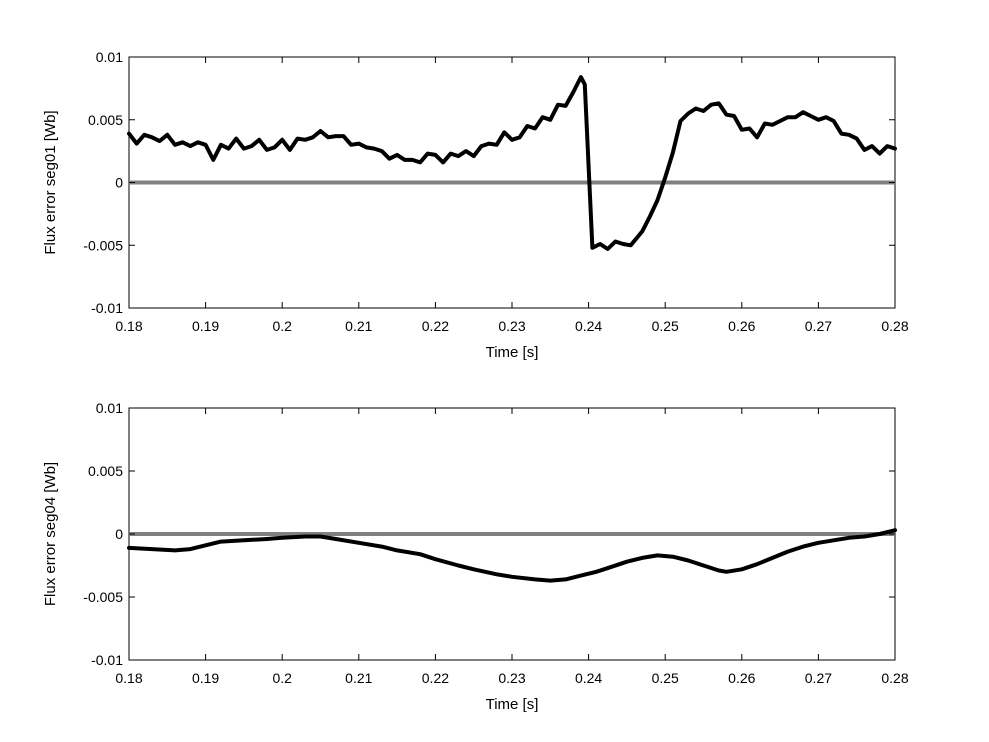 The image size is (989, 742). Describe the element at coordinates (512, 555) in the screenshot. I see `flux-error-series-line` at that location.